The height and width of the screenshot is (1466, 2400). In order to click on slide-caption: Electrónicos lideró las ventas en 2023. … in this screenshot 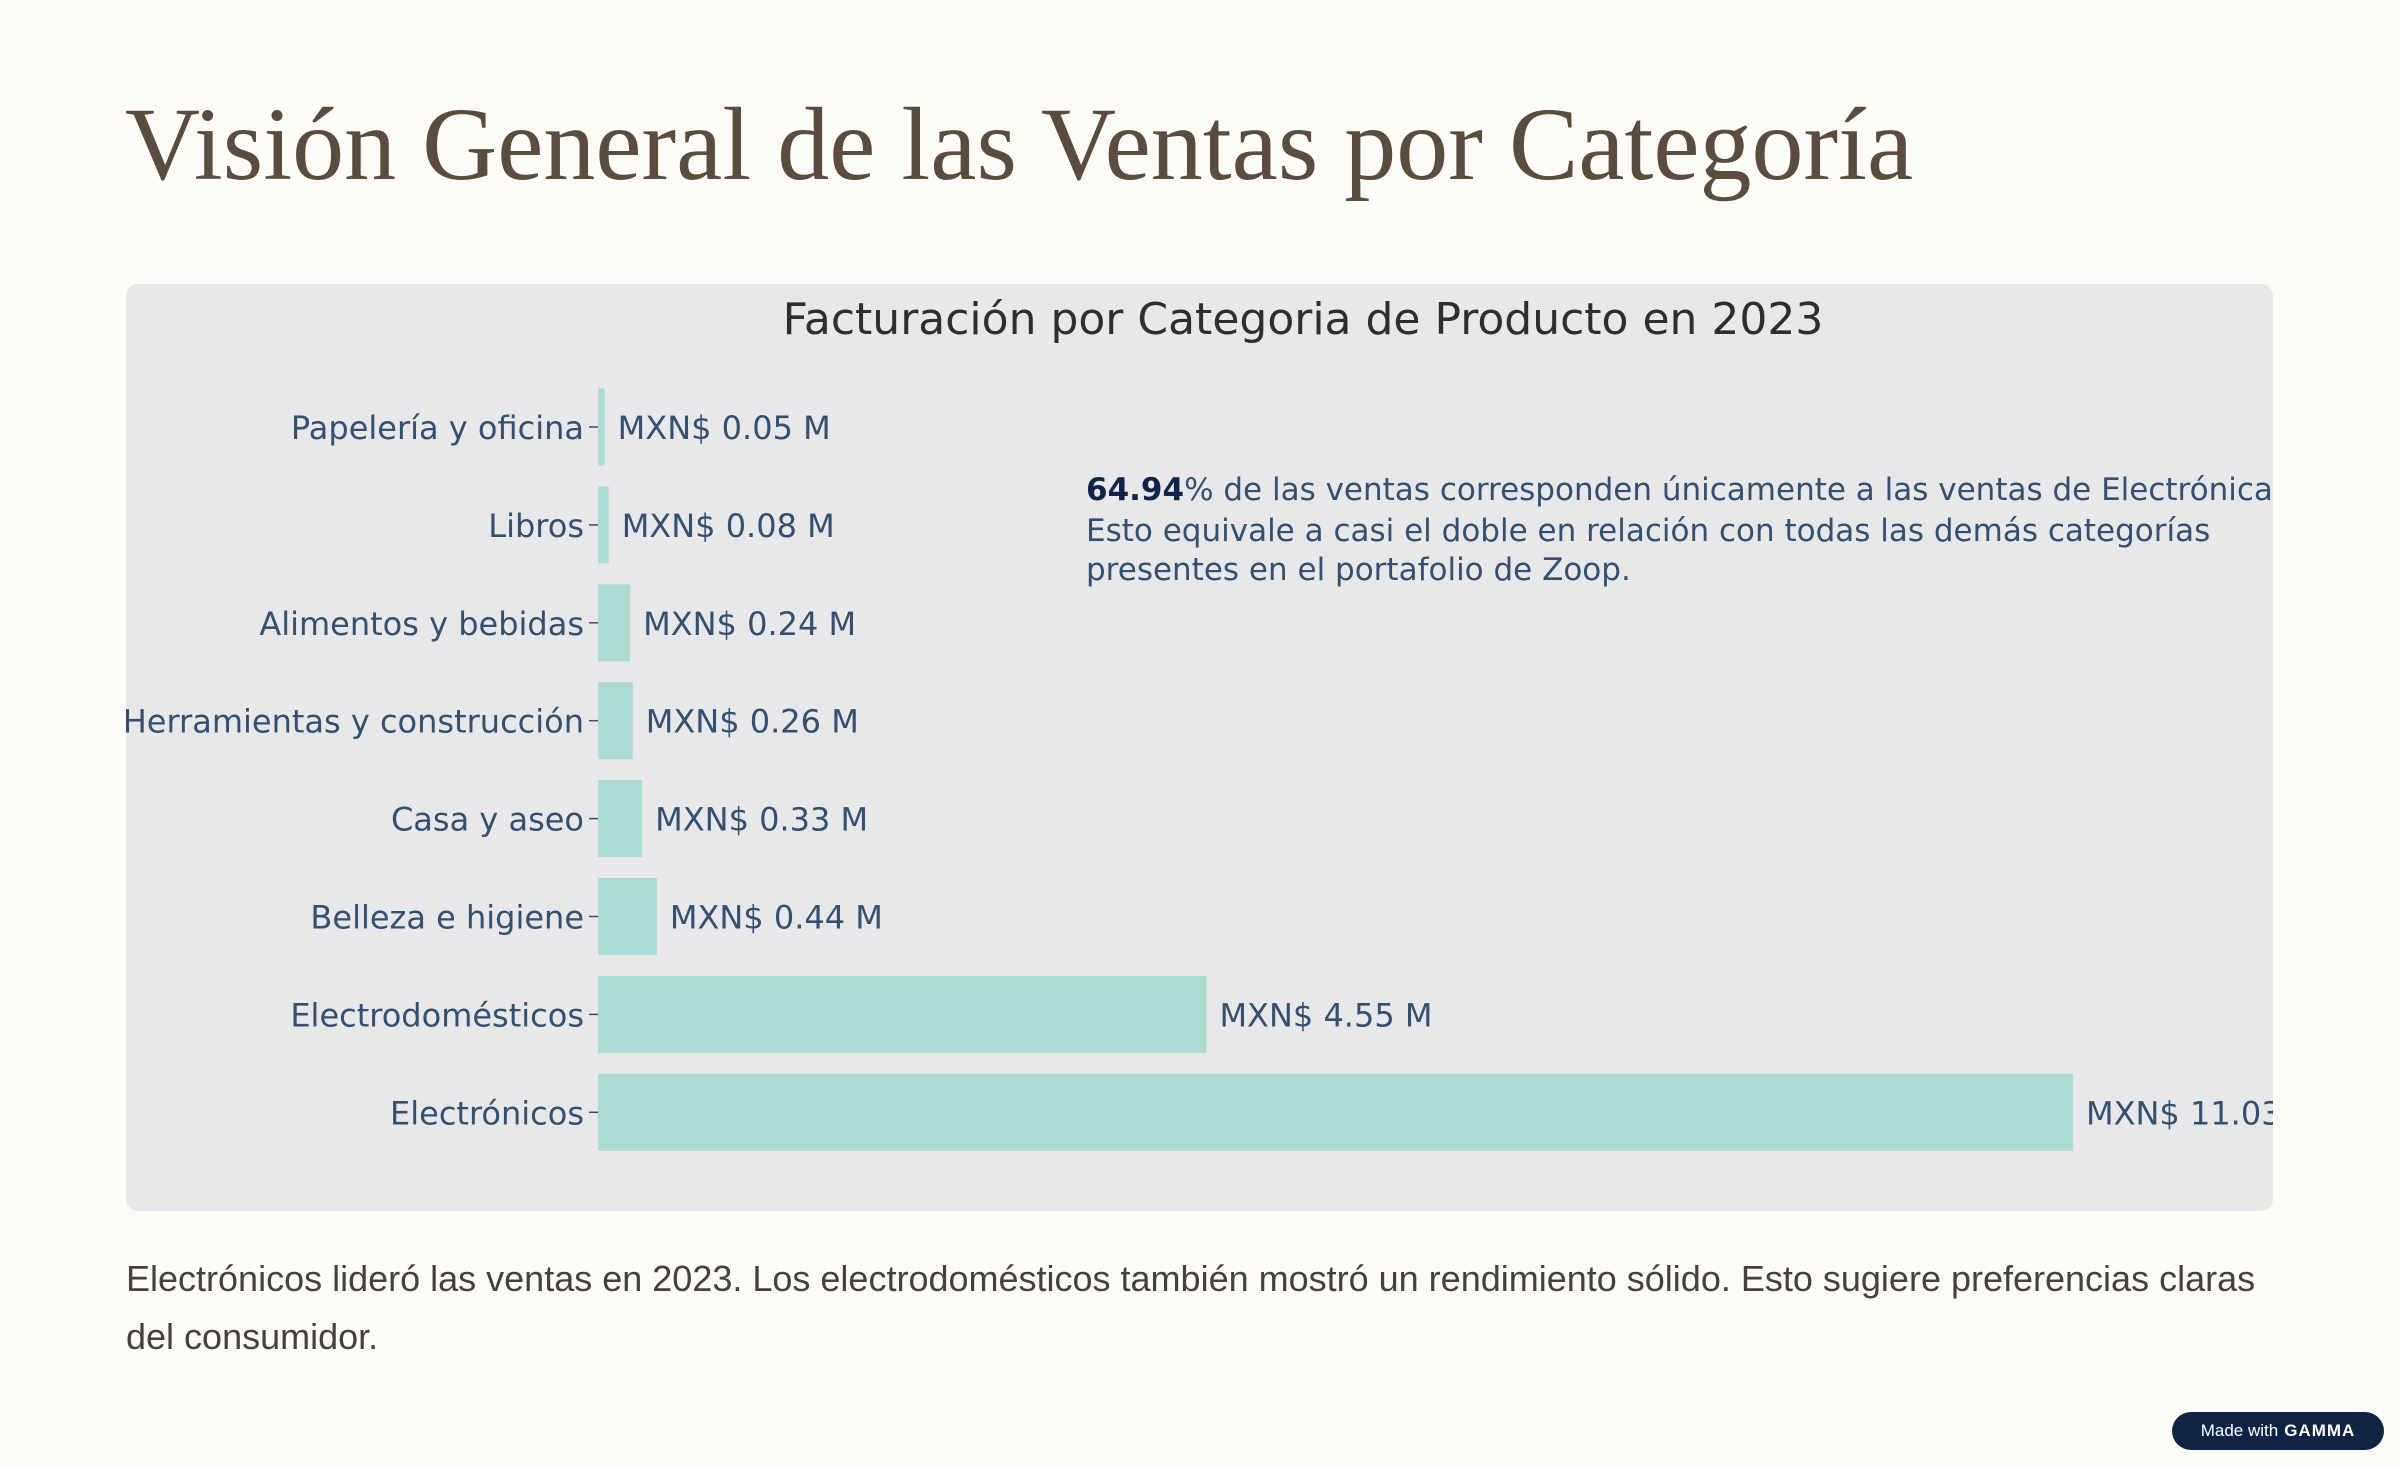, I will do `click(1191, 1307)`.